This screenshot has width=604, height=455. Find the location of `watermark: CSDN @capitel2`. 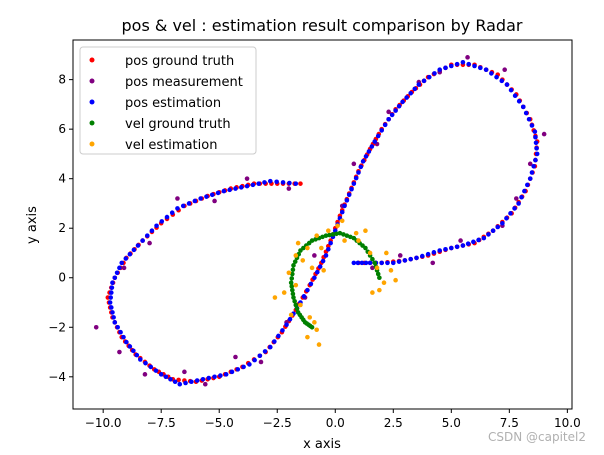

watermark: CSDN @capitel2 is located at coordinates (537, 437).